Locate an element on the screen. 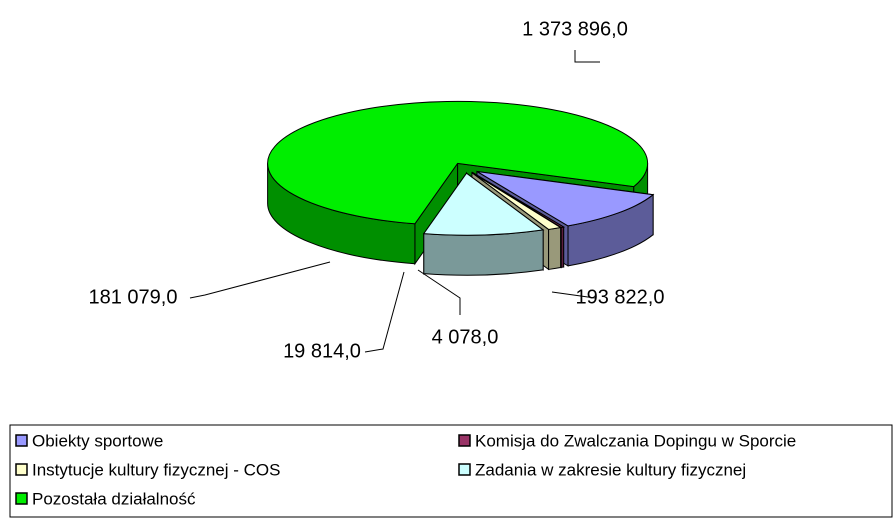 The image size is (896, 521). pie-slice is located at coordinates (483, 223).